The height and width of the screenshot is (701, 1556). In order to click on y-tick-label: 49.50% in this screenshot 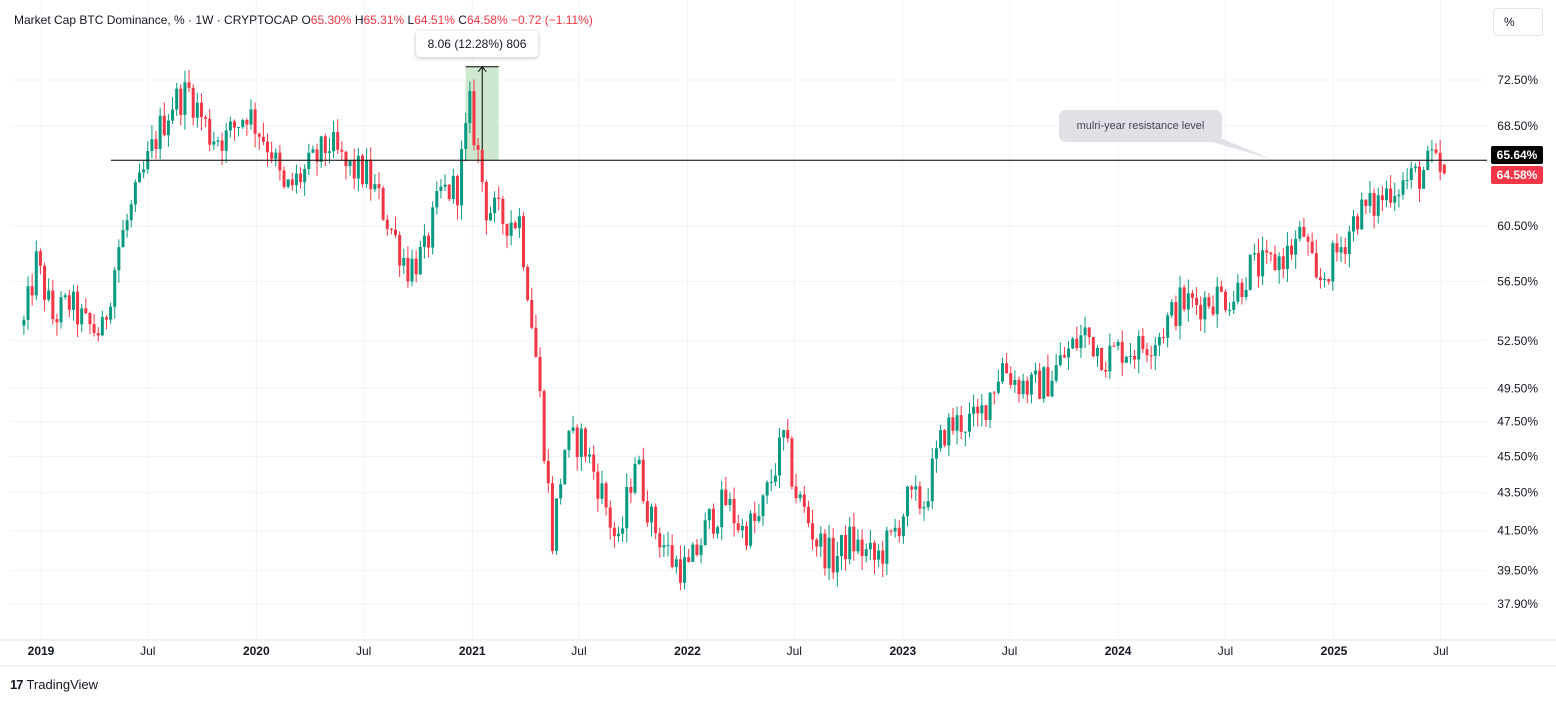, I will do `click(1517, 388)`.